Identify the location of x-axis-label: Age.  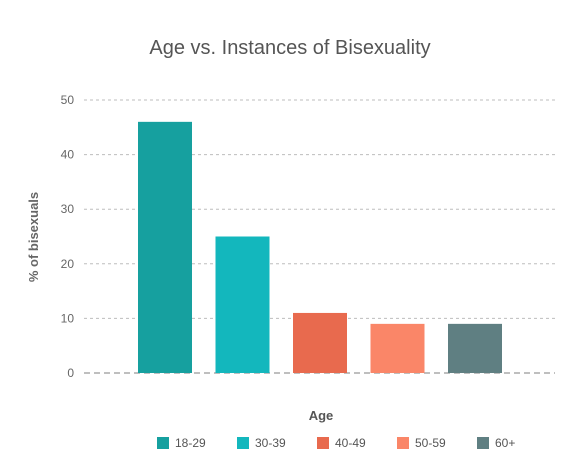
(321, 415).